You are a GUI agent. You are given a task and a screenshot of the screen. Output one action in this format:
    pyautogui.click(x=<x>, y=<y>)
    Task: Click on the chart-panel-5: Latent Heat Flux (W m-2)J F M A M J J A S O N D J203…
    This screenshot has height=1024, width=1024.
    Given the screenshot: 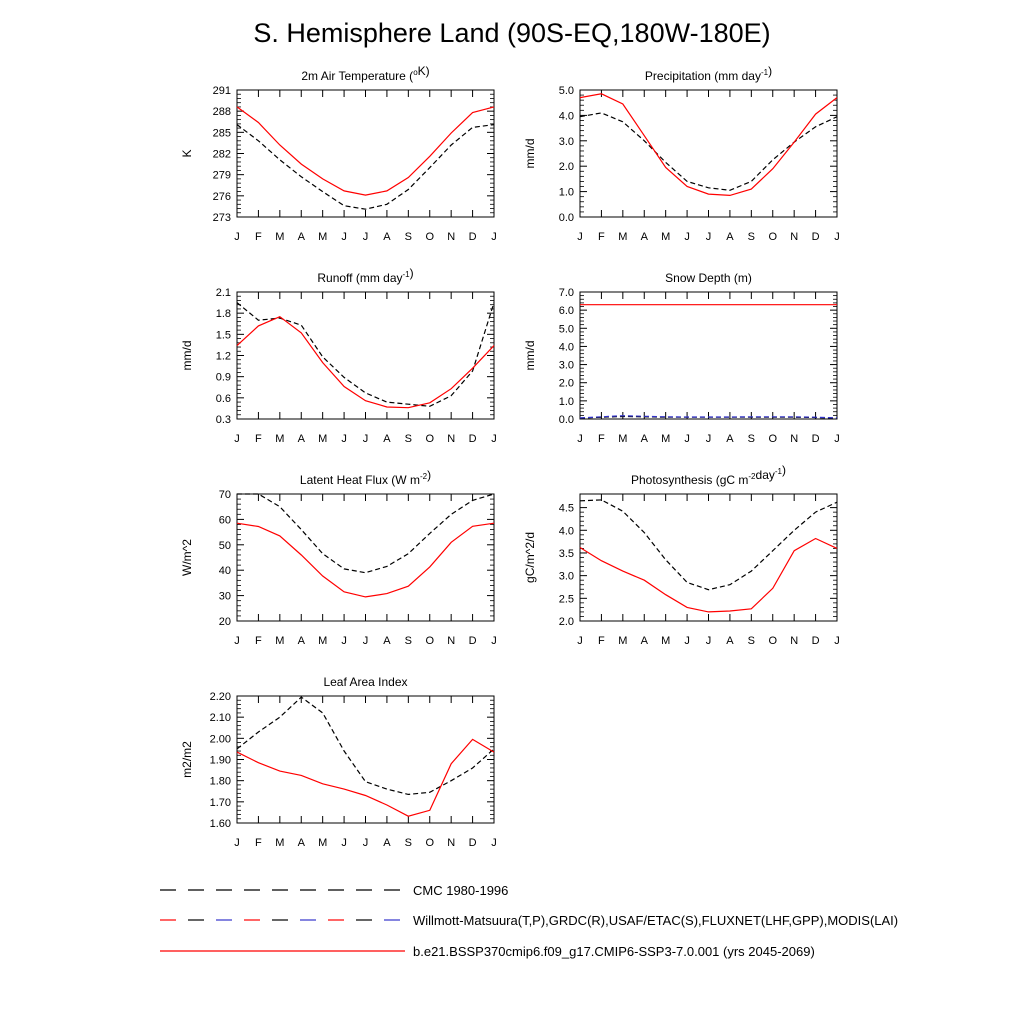 What is the action you would take?
    pyautogui.click(x=338, y=557)
    